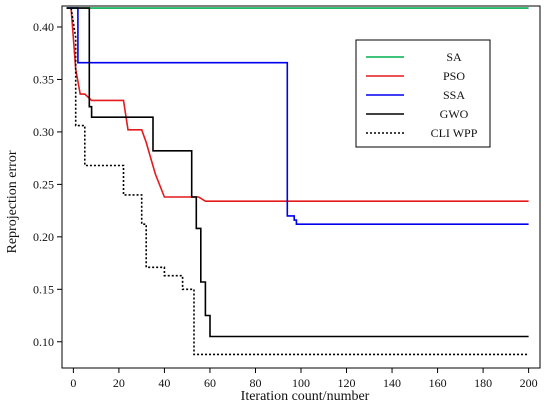  I want to click on x-tick-label: 120, so click(347, 383).